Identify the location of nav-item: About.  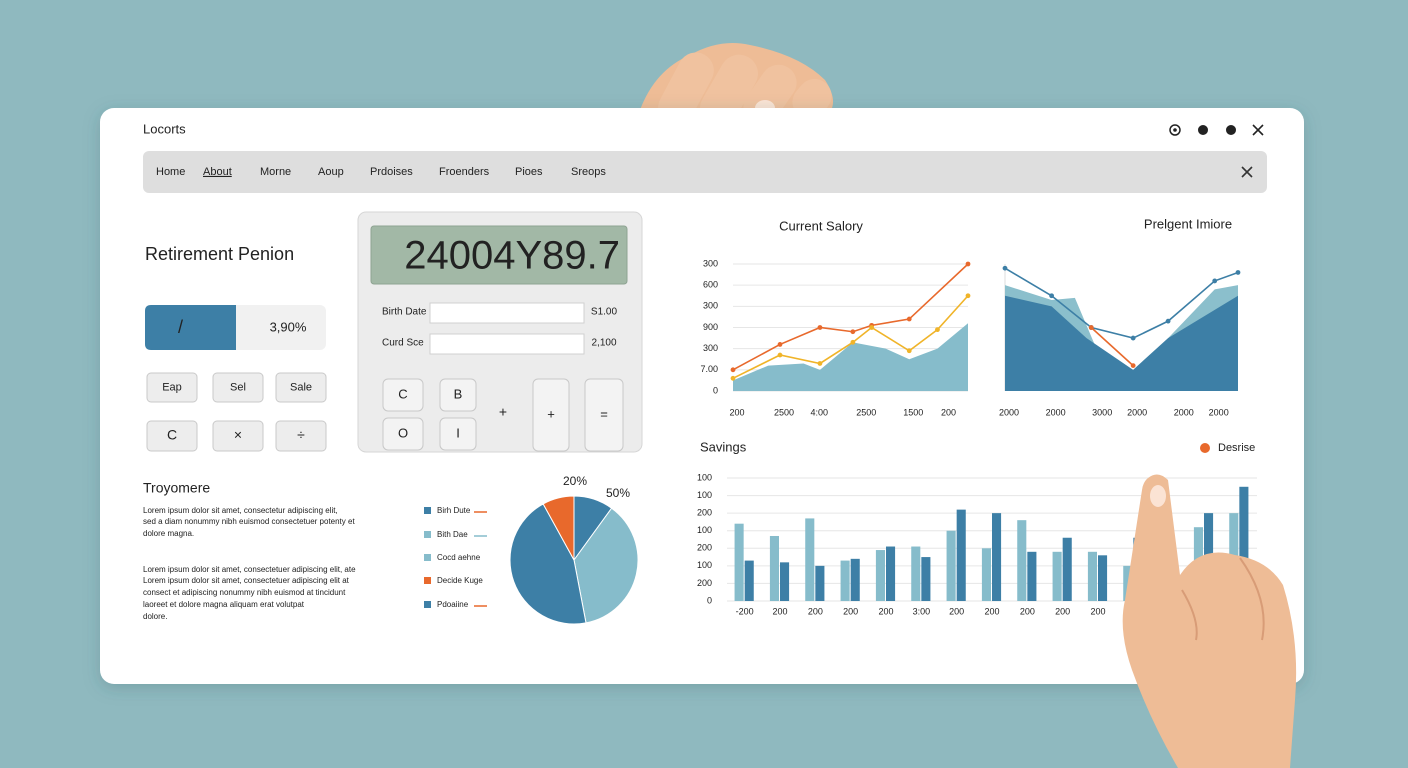
(217, 172).